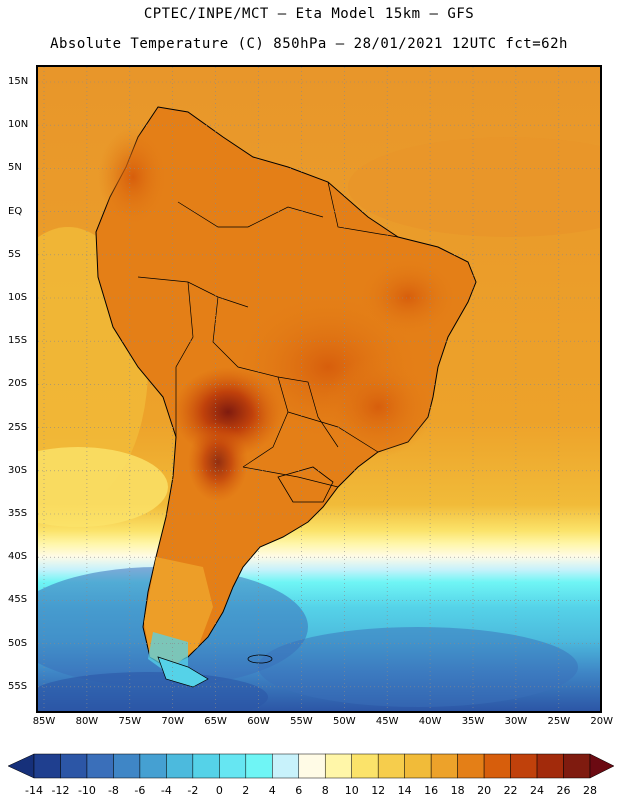 Image resolution: width=618 pixels, height=800 pixels. What do you see at coordinates (601, 721) in the screenshot?
I see `longitude-label: 20W` at bounding box center [601, 721].